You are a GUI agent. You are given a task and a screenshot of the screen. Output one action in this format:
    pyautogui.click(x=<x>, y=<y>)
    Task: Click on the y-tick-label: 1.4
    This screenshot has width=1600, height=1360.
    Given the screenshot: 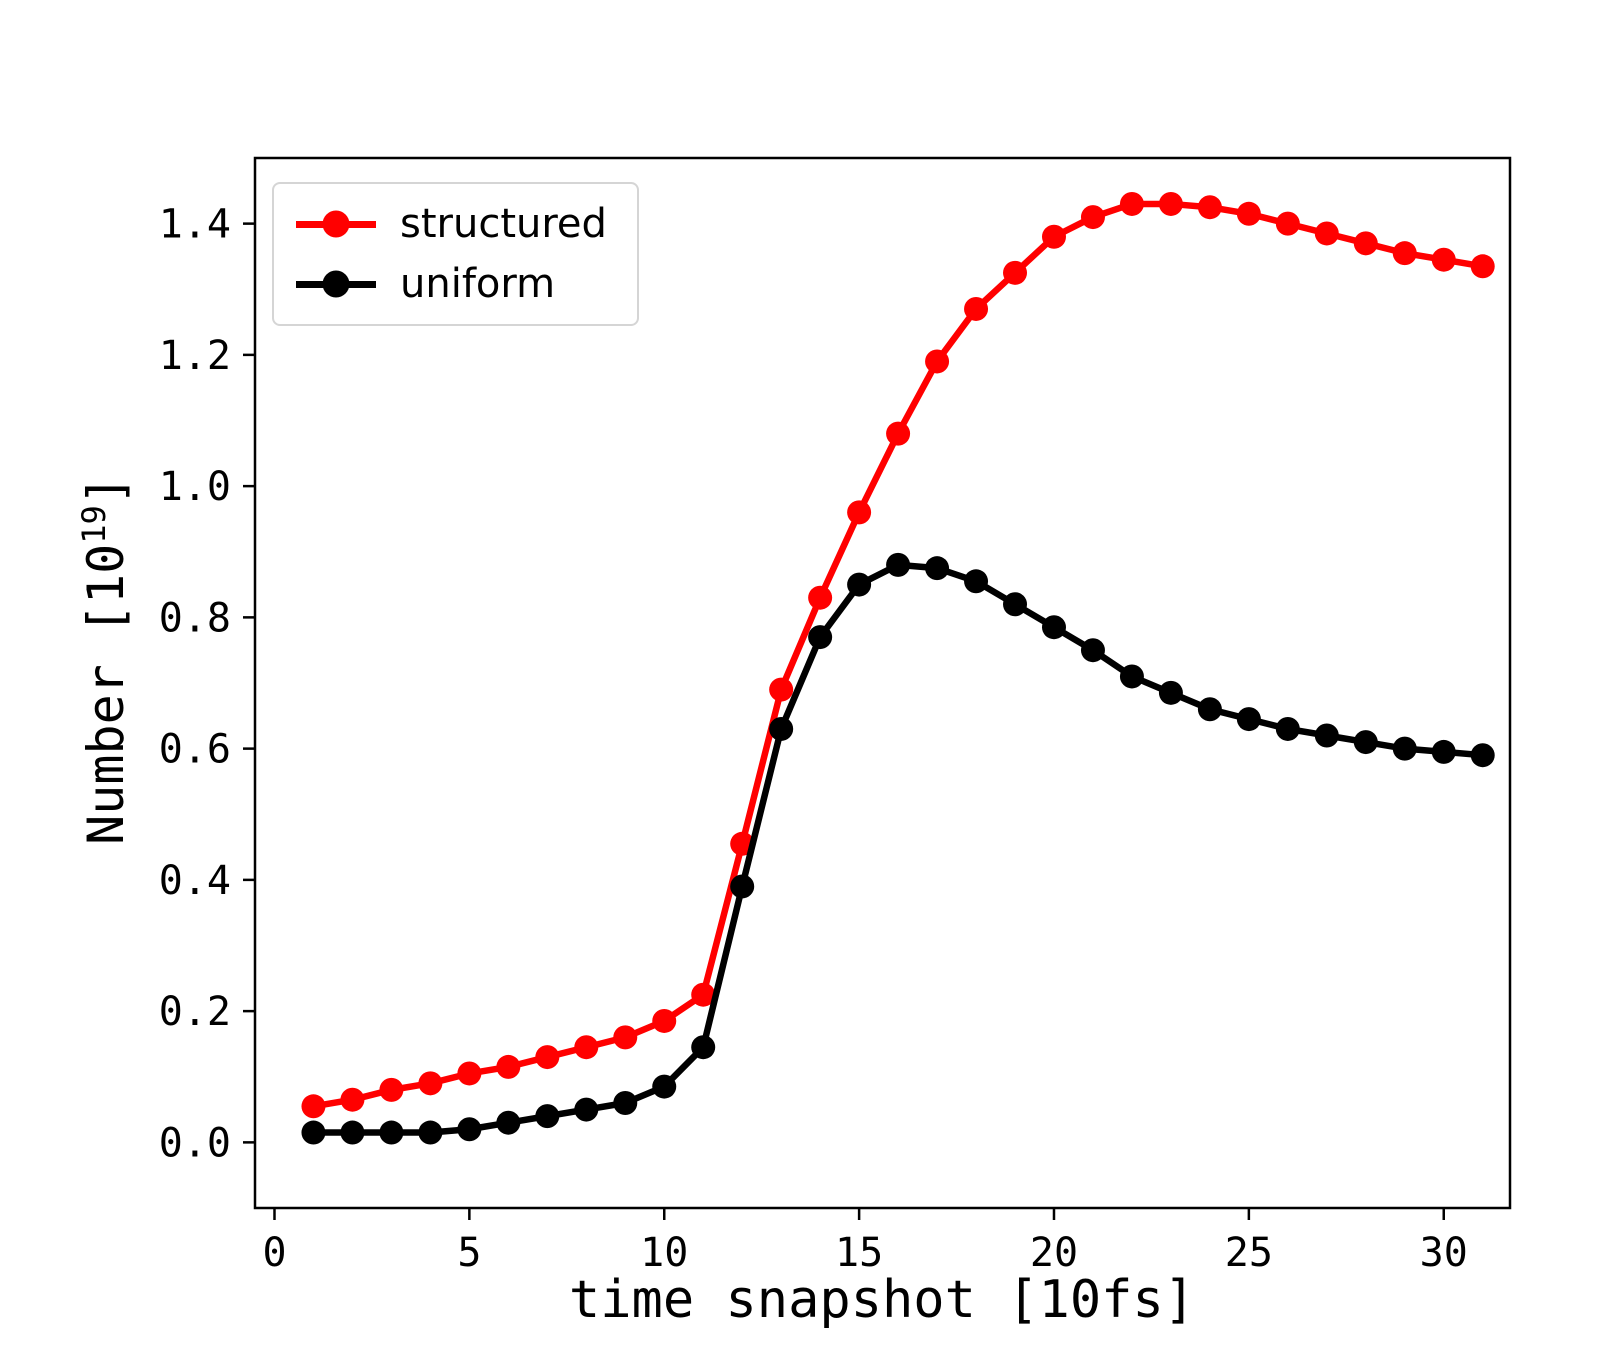 What is the action you would take?
    pyautogui.click(x=195, y=225)
    